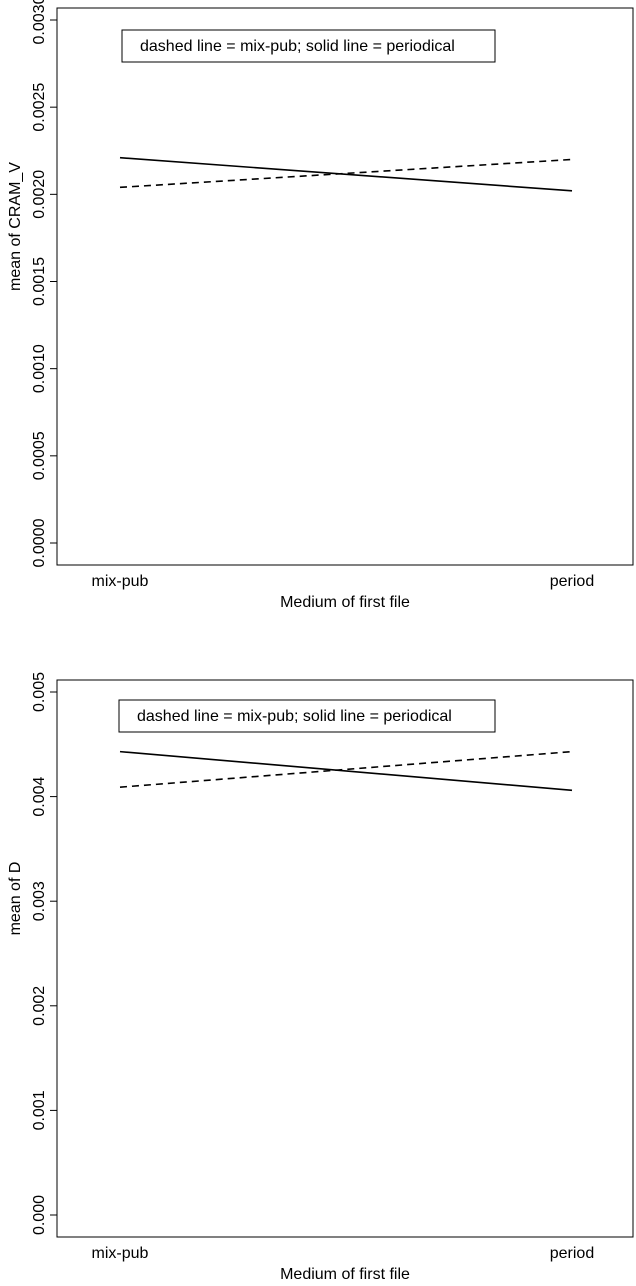 This screenshot has width=636, height=1286. I want to click on y-tick-label: 0.0015, so click(39, 281).